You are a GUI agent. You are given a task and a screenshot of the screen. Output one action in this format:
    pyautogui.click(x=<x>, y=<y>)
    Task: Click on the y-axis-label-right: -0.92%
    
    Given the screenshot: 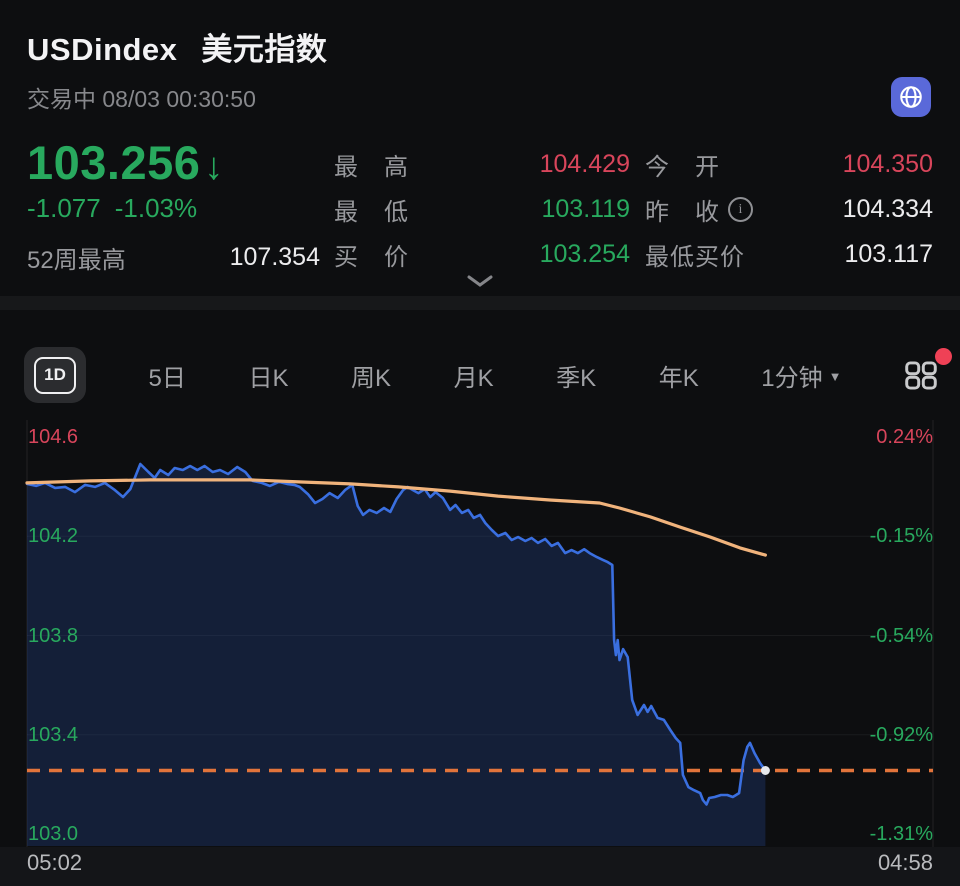 What is the action you would take?
    pyautogui.click(x=901, y=734)
    